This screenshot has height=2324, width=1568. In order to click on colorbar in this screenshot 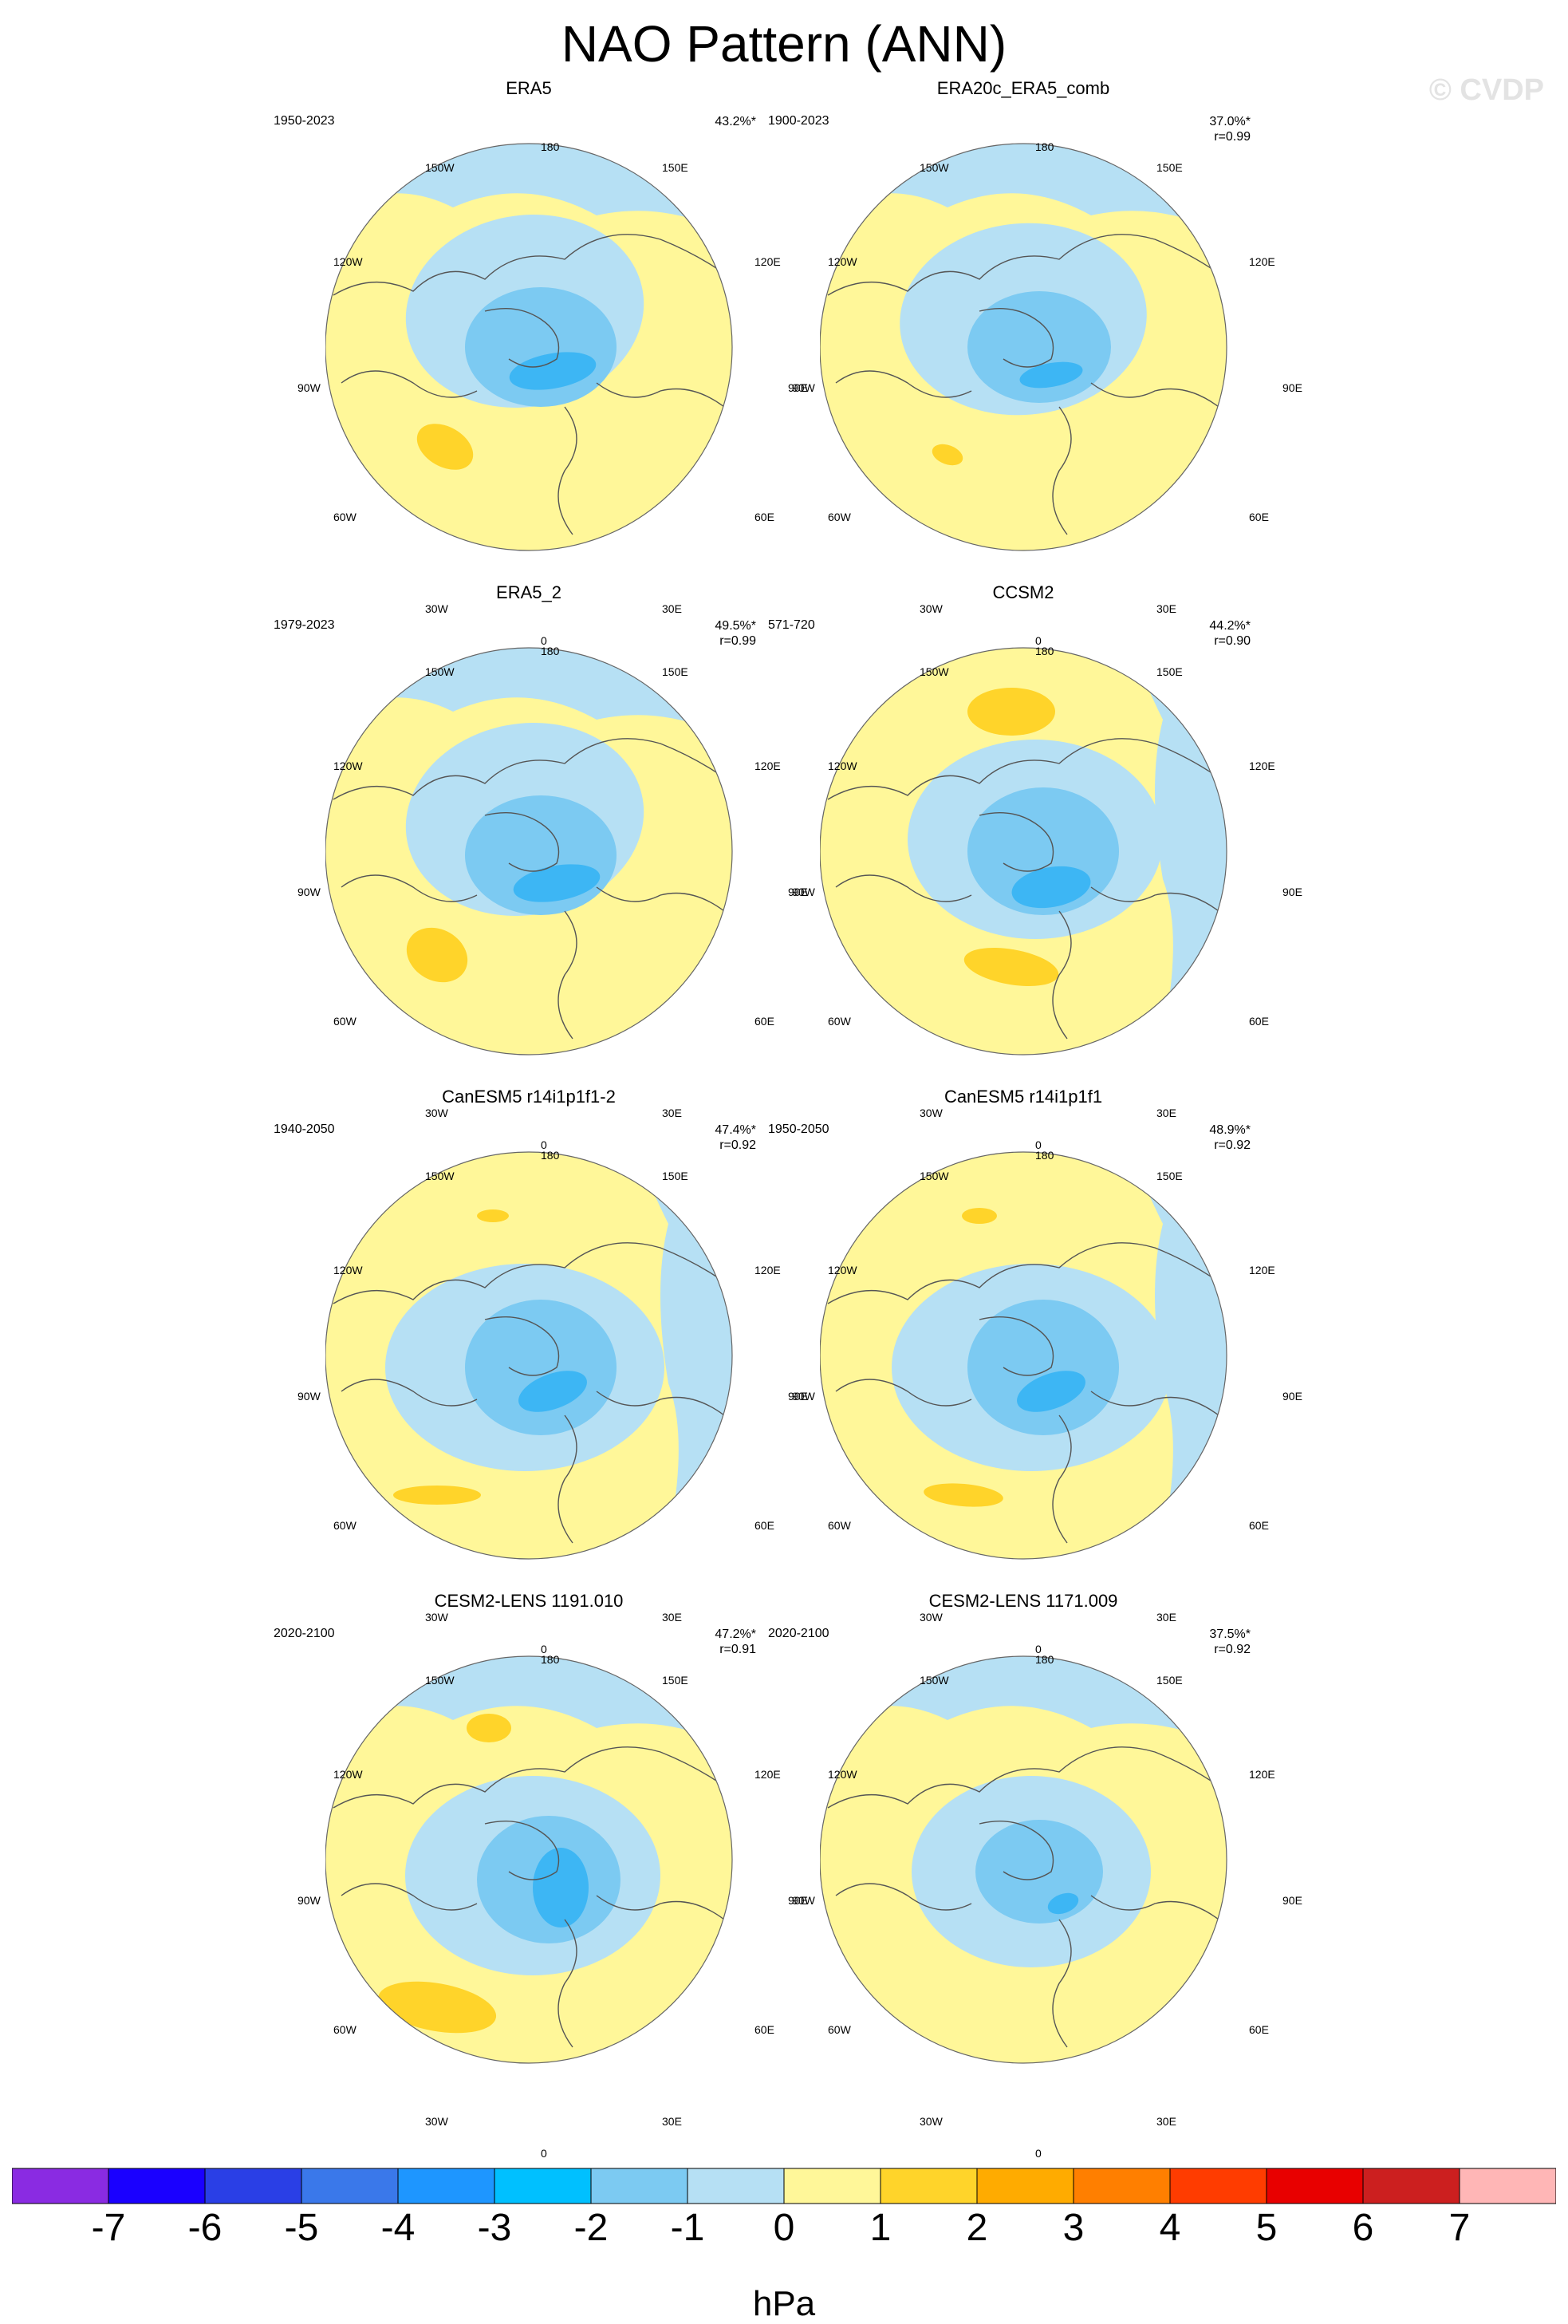, I will do `click(784, 2186)`.